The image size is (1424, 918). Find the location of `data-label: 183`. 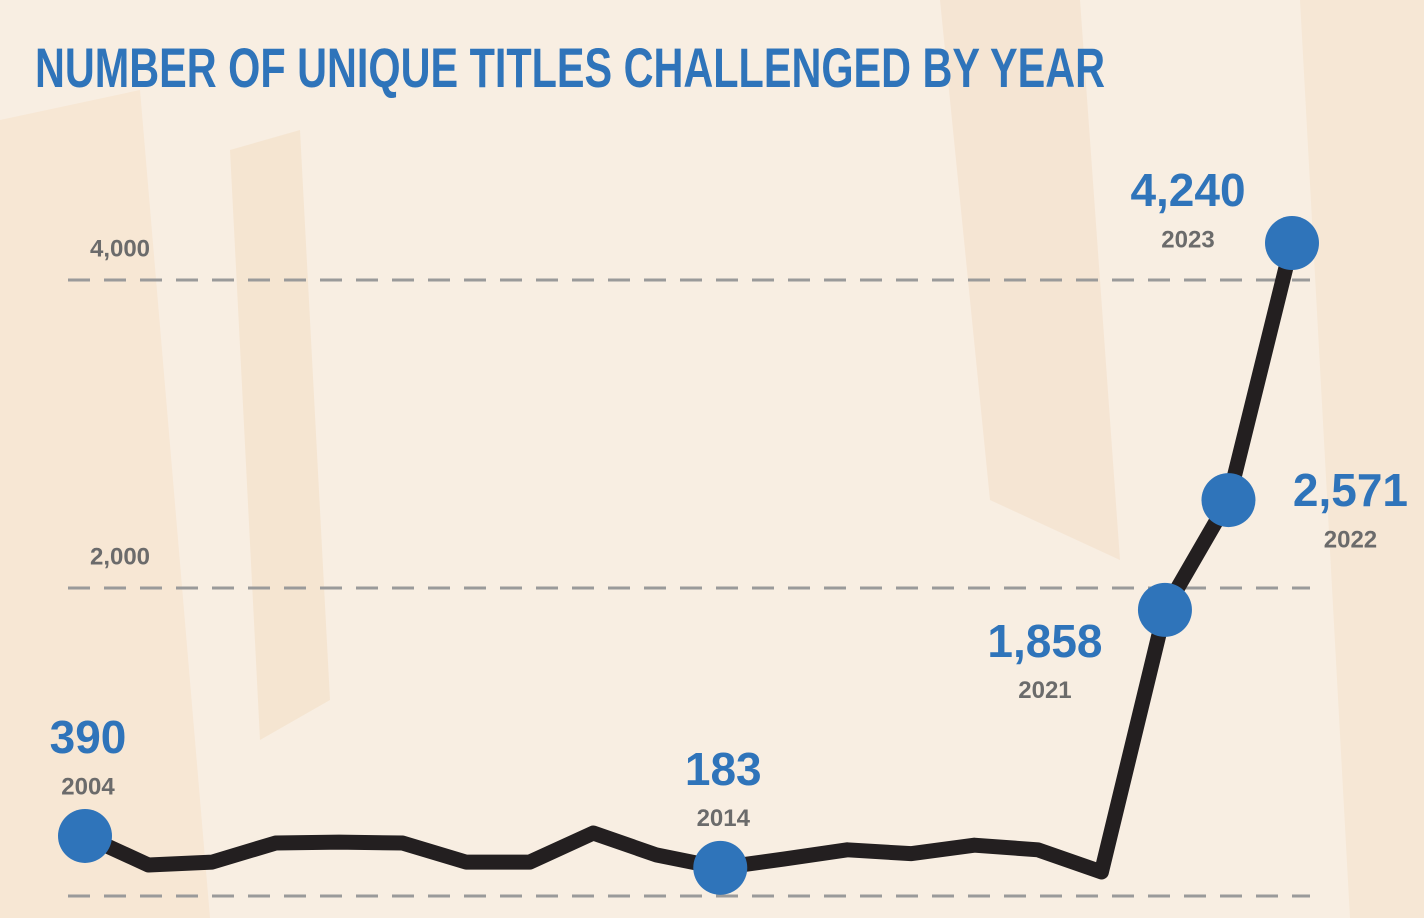

data-label: 183 is located at coordinates (723, 769).